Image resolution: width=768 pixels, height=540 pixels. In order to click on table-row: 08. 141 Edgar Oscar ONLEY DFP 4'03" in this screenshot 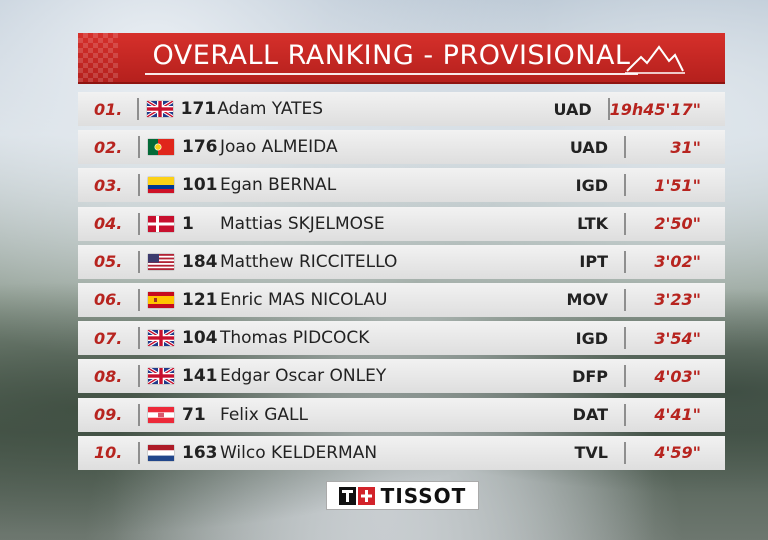, I will do `click(401, 376)`.